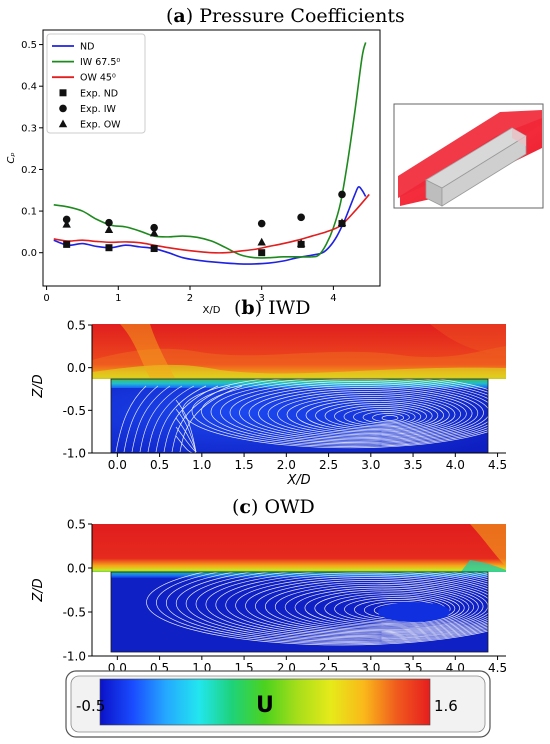 The image size is (550, 744). I want to click on panel-c-cavity-outline, so click(299, 612).